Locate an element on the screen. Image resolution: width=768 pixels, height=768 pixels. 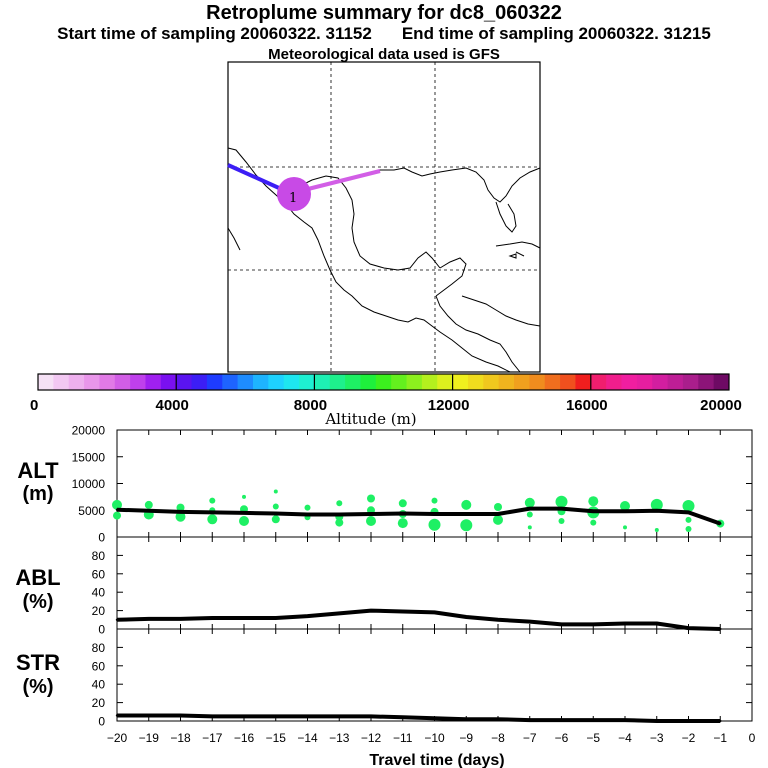
central-america-east is located at coordinates (501, 311).